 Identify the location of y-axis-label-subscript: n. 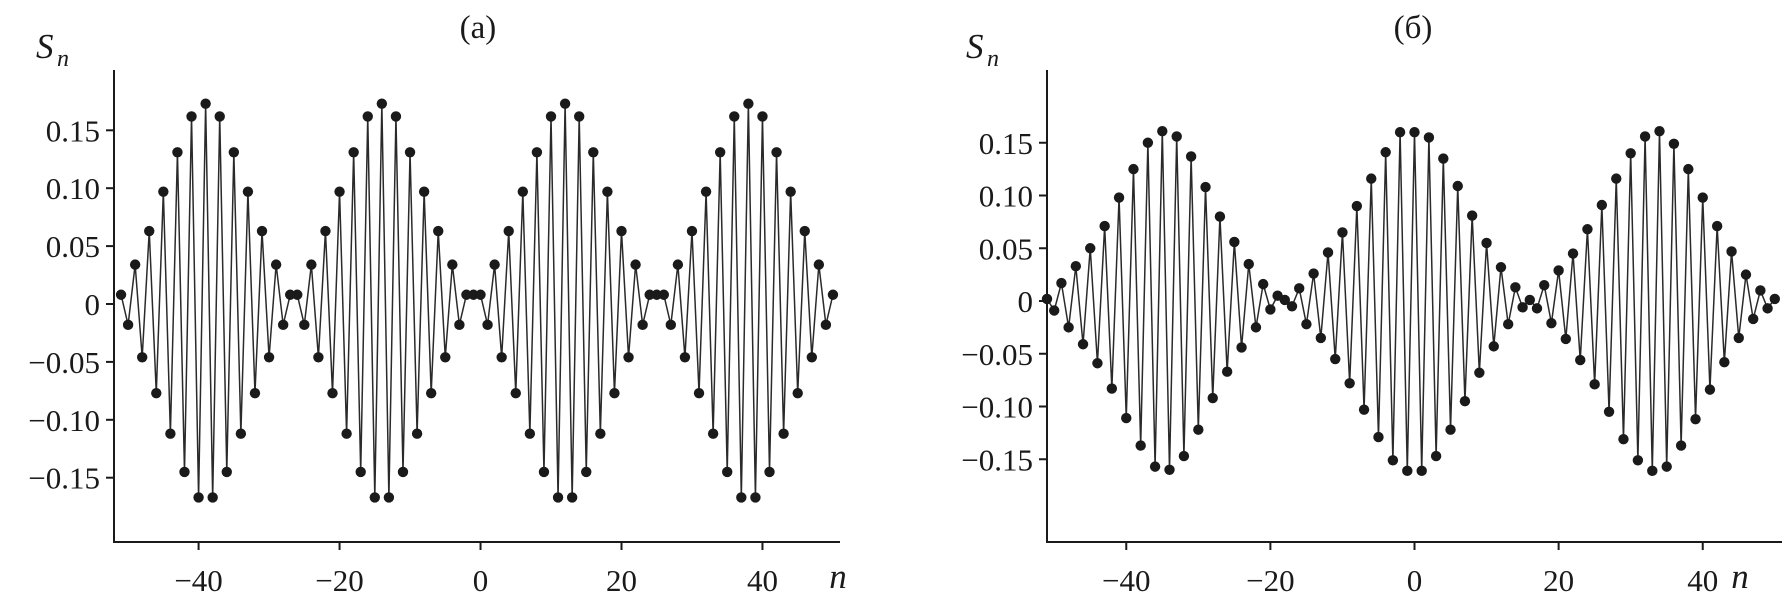
(63, 59).